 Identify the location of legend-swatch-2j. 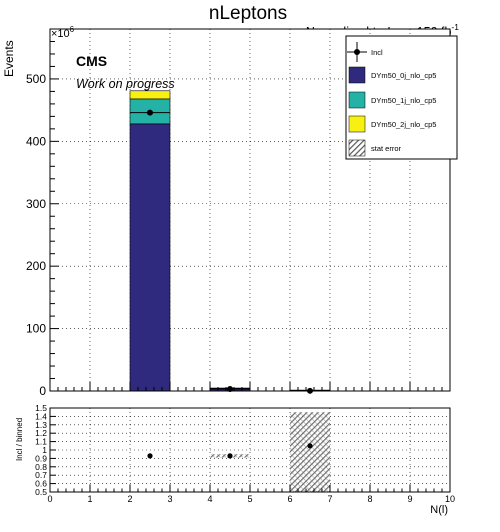
(357, 124).